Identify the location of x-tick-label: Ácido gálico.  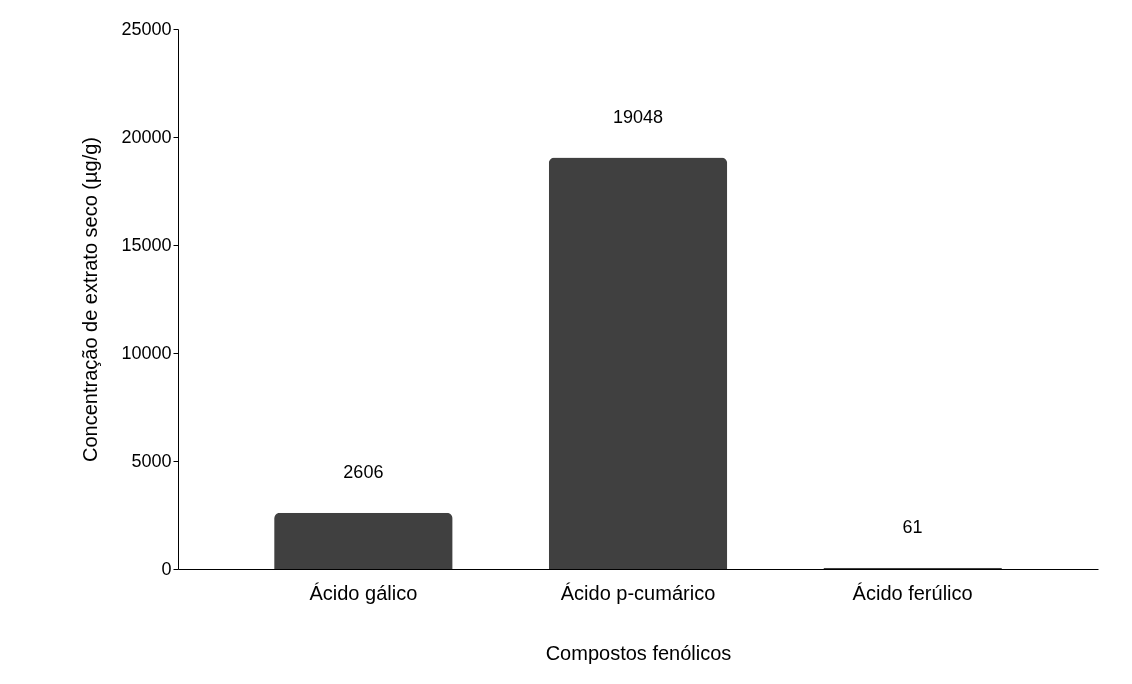
(363, 592).